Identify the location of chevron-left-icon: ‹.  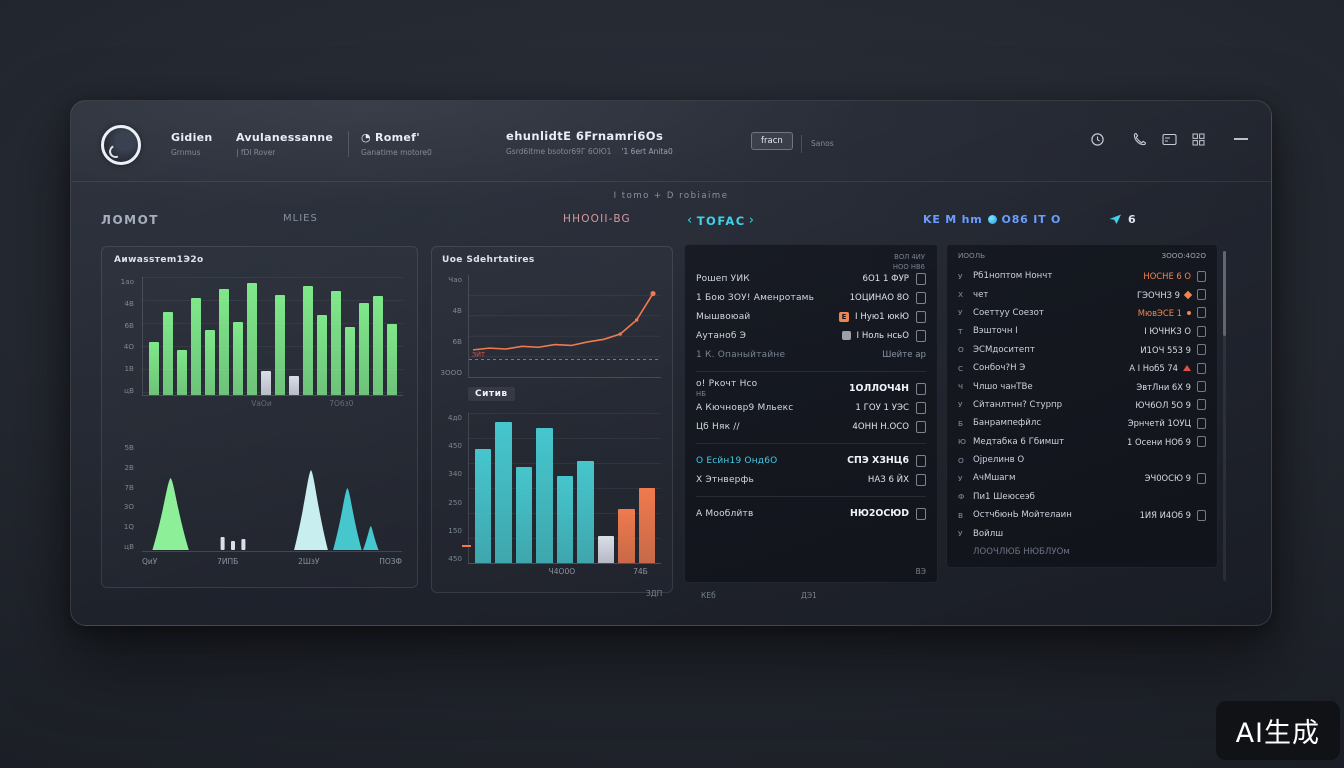
(690, 220).